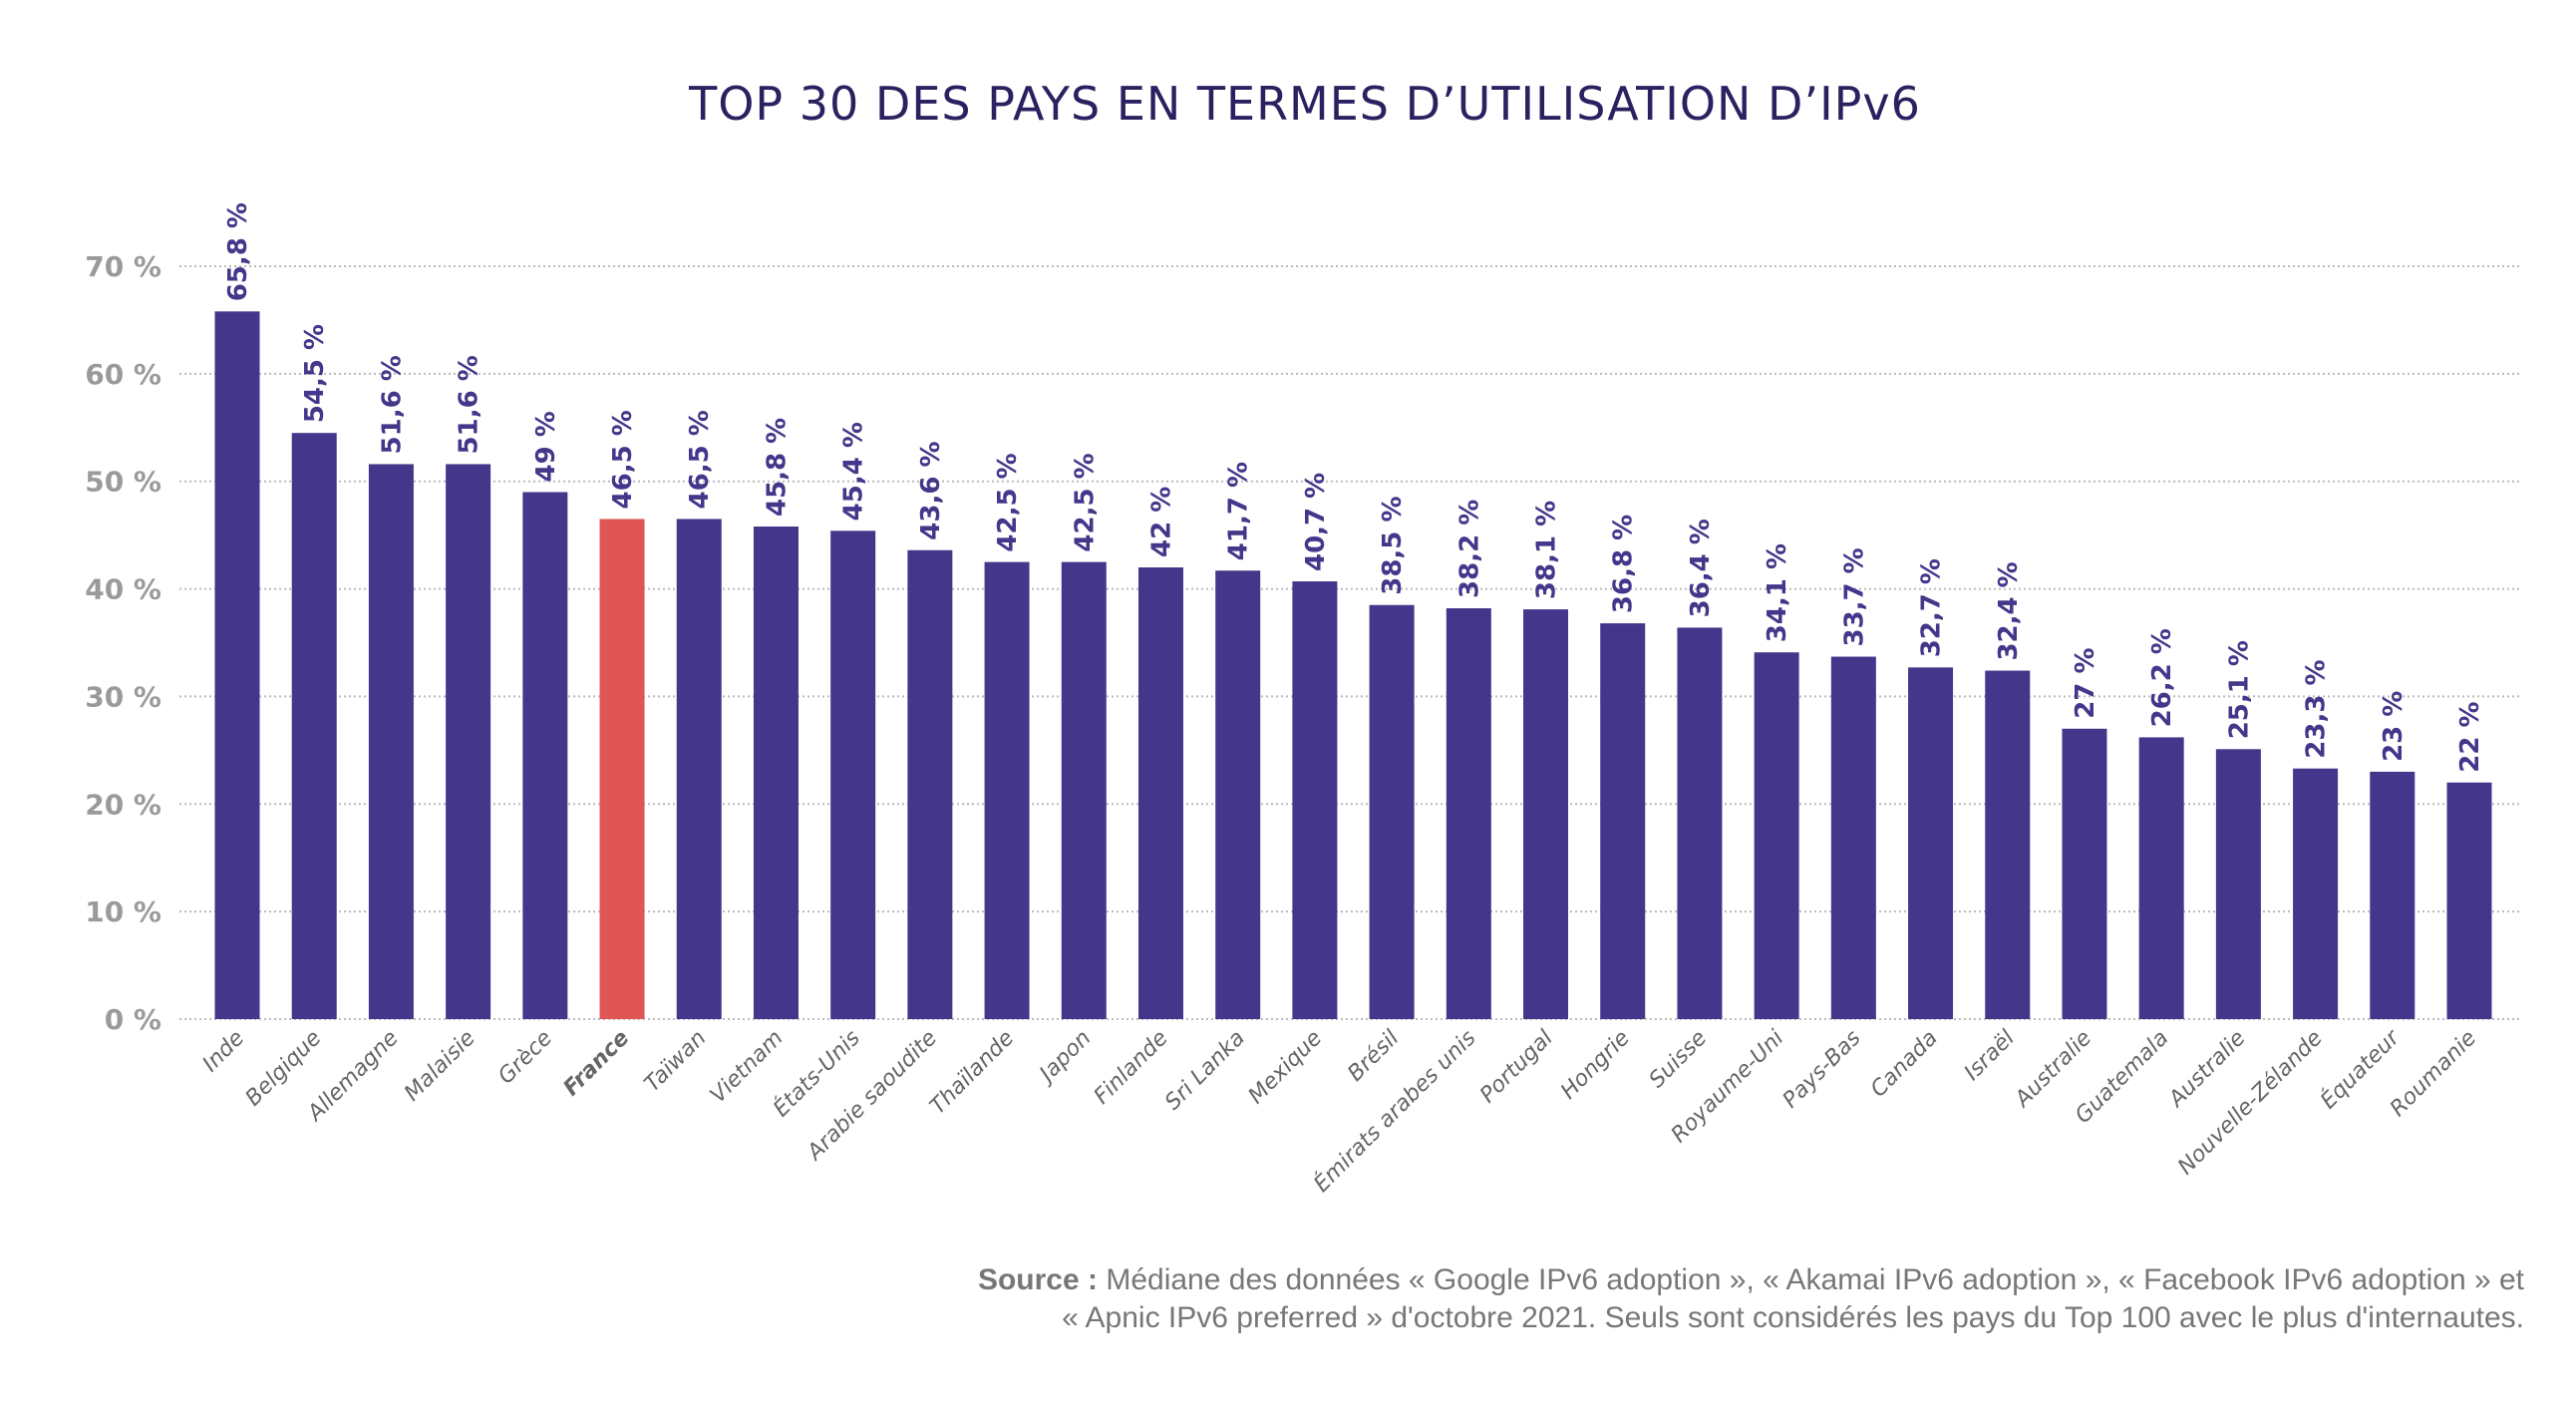 The width and height of the screenshot is (2576, 1415). I want to click on value-label: 40,7 %, so click(1316, 522).